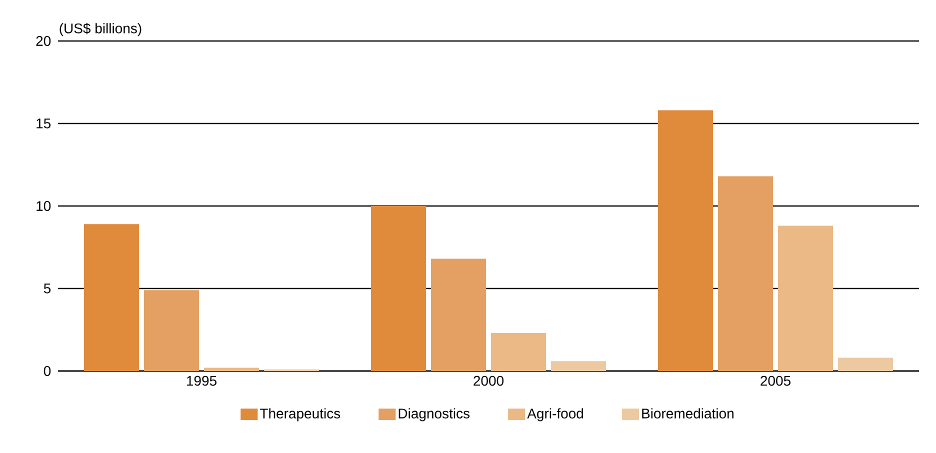 The image size is (936, 453). I want to click on x-tick-label: 2000, so click(489, 381).